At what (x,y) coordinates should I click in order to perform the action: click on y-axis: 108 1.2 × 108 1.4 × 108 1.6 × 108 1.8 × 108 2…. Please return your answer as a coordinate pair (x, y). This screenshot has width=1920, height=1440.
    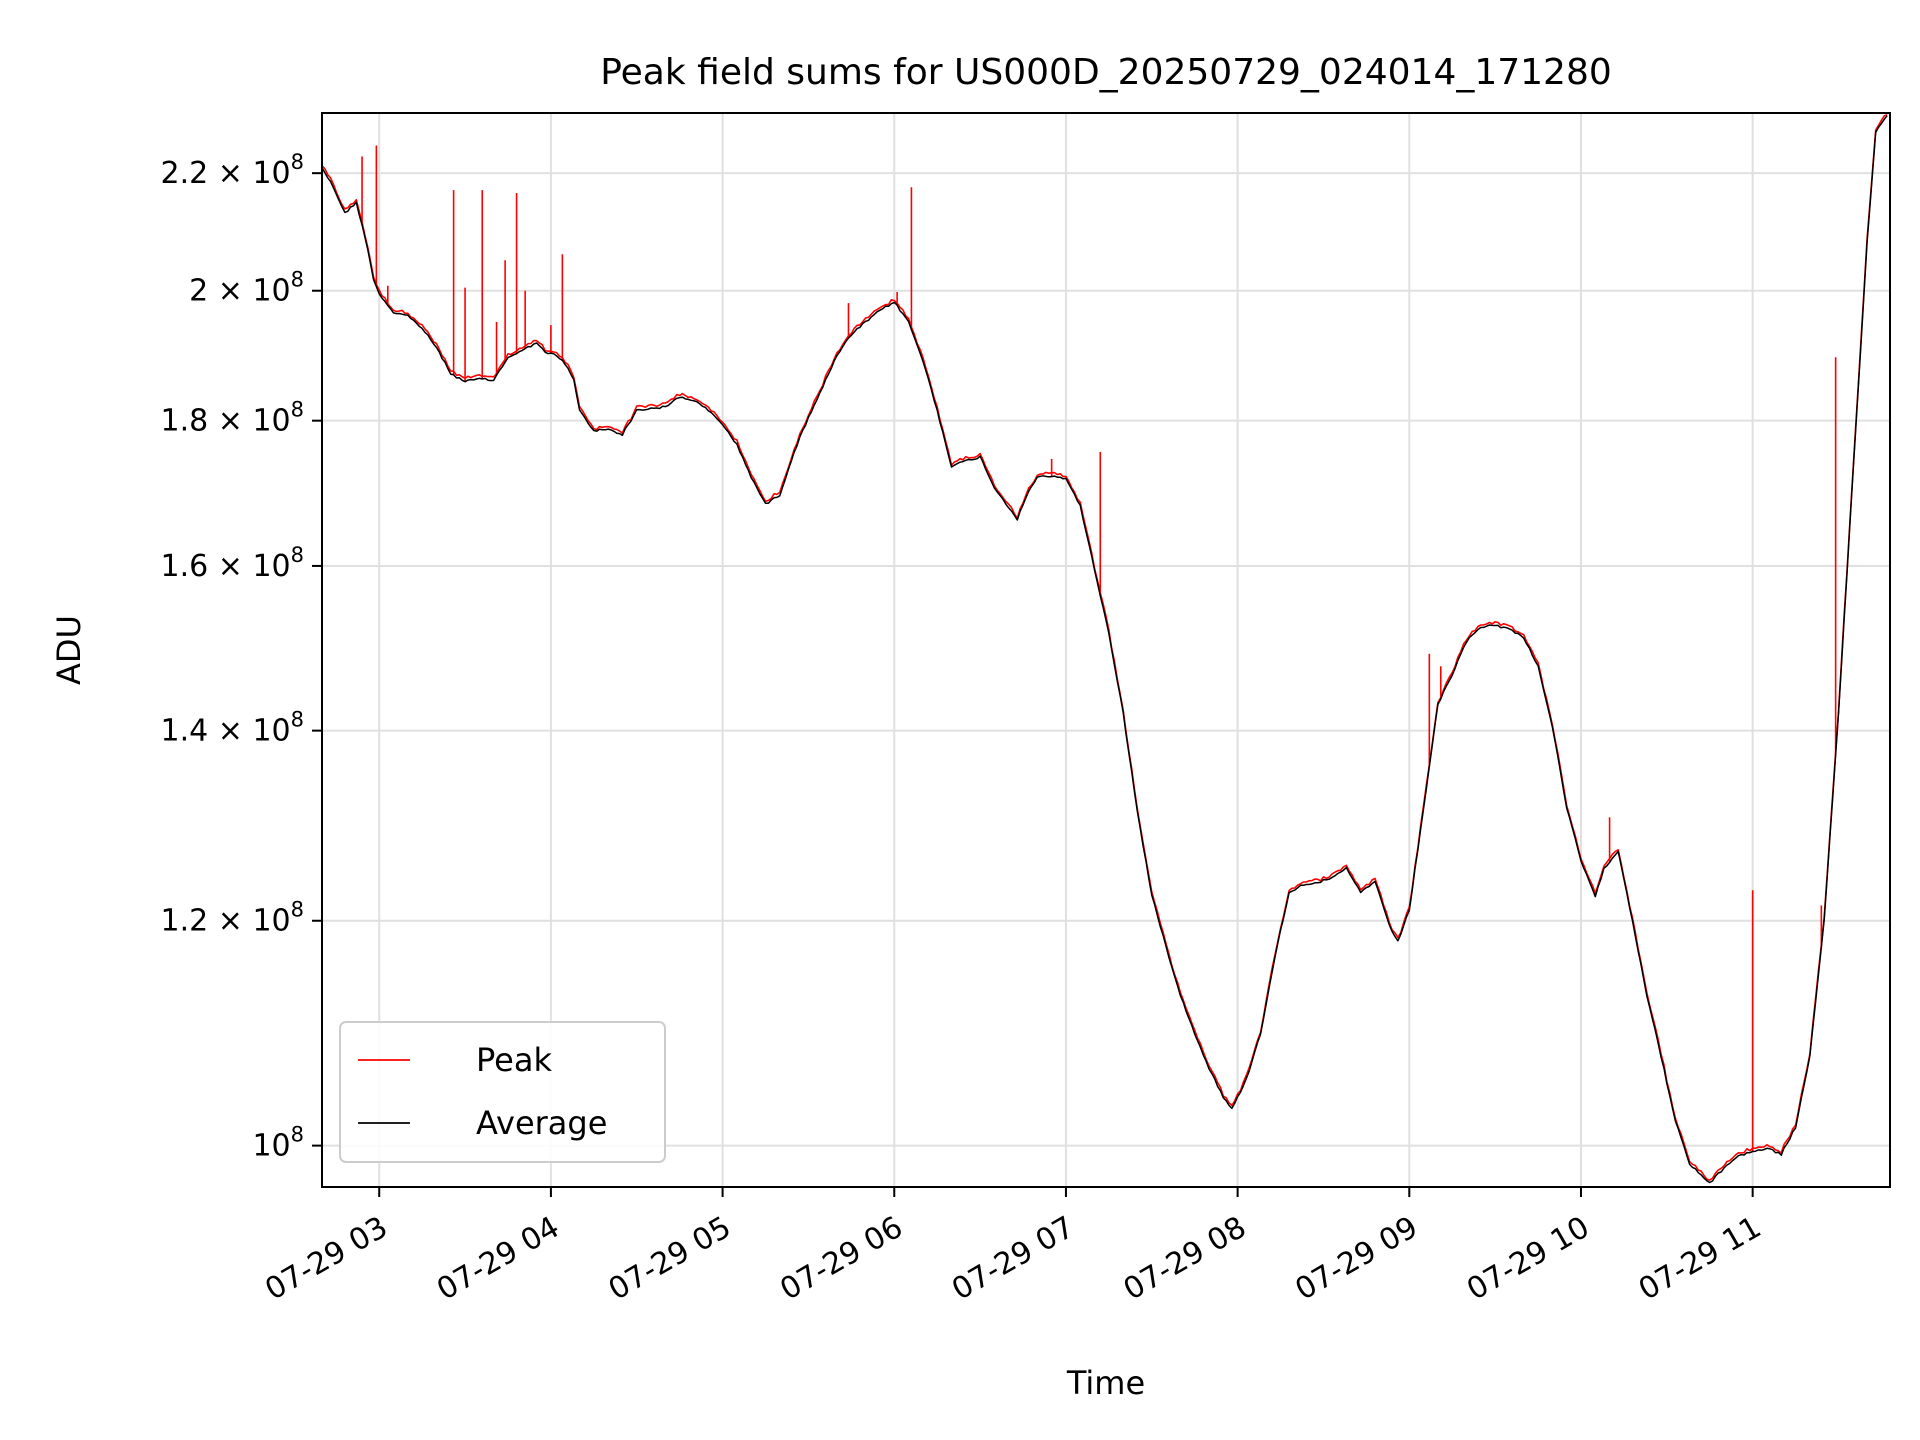
    Looking at the image, I should click on (241, 657).